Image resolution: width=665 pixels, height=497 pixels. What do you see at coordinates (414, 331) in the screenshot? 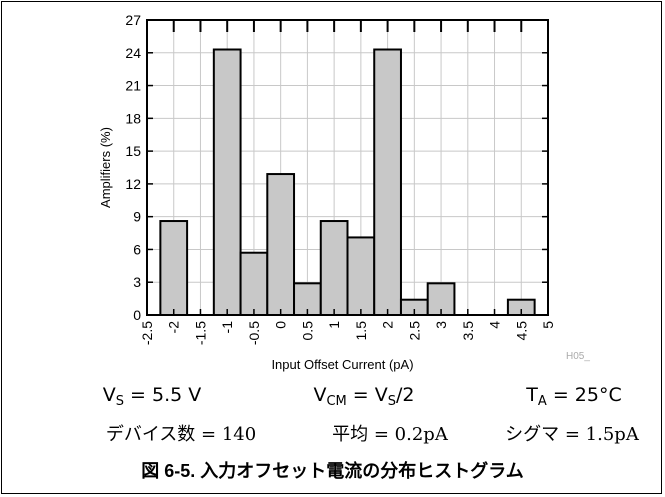
I see `x-tick-label: 2.5` at bounding box center [414, 331].